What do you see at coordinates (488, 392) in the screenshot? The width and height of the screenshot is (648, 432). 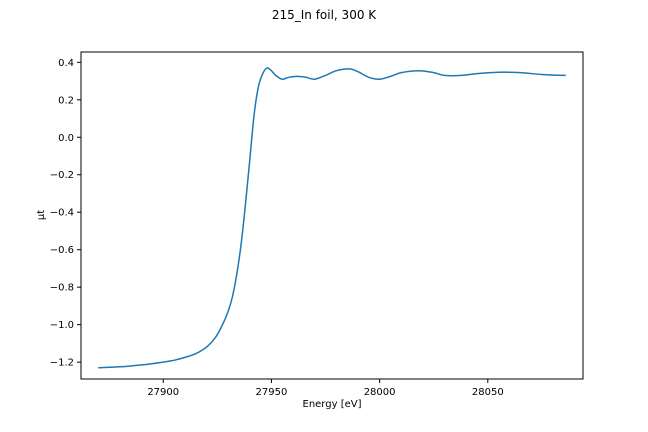 I see `x-tick-label: 28050` at bounding box center [488, 392].